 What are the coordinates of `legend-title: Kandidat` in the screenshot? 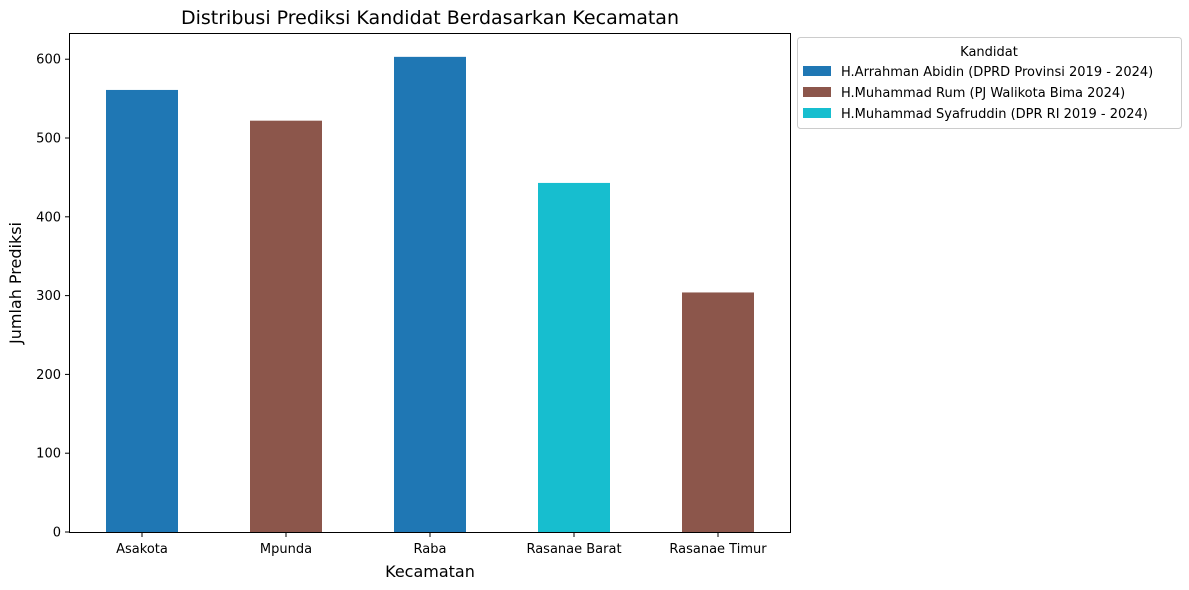 It's located at (989, 52).